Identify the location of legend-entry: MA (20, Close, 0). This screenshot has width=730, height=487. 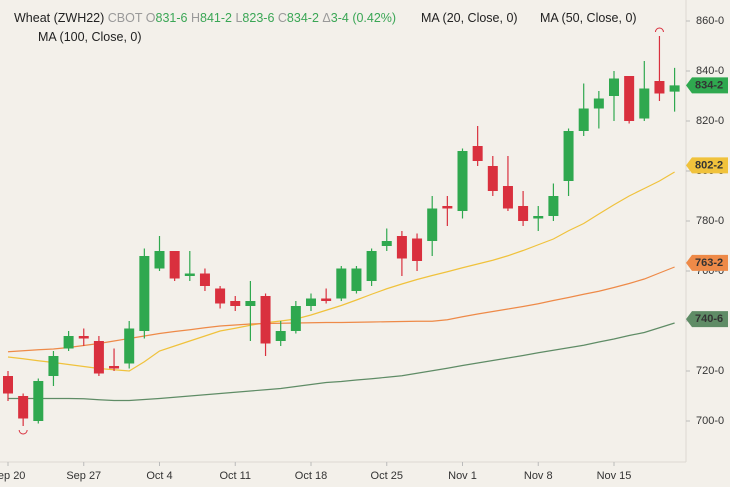
(469, 18).